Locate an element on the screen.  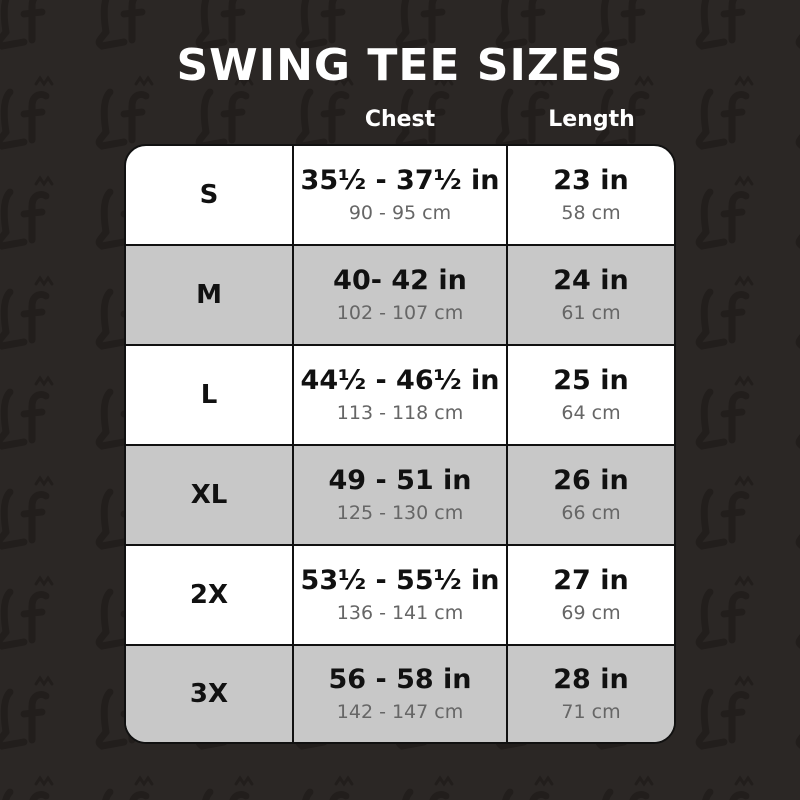
table-row: 2X 53½ - 55½ in 136 - 141 cm 27 in 69 cm is located at coordinates (400, 596).